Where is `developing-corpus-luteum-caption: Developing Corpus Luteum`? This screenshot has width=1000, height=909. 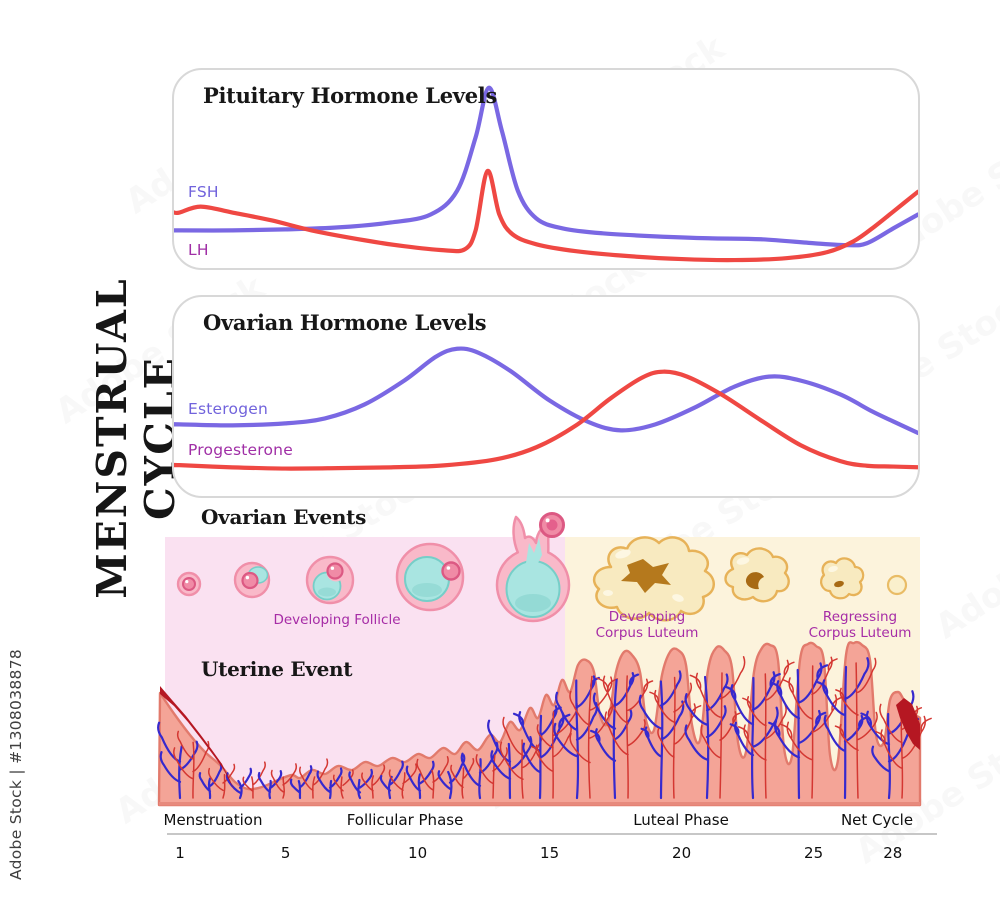
developing-corpus-luteum-caption: Developing Corpus Luteum is located at coordinates (647, 625).